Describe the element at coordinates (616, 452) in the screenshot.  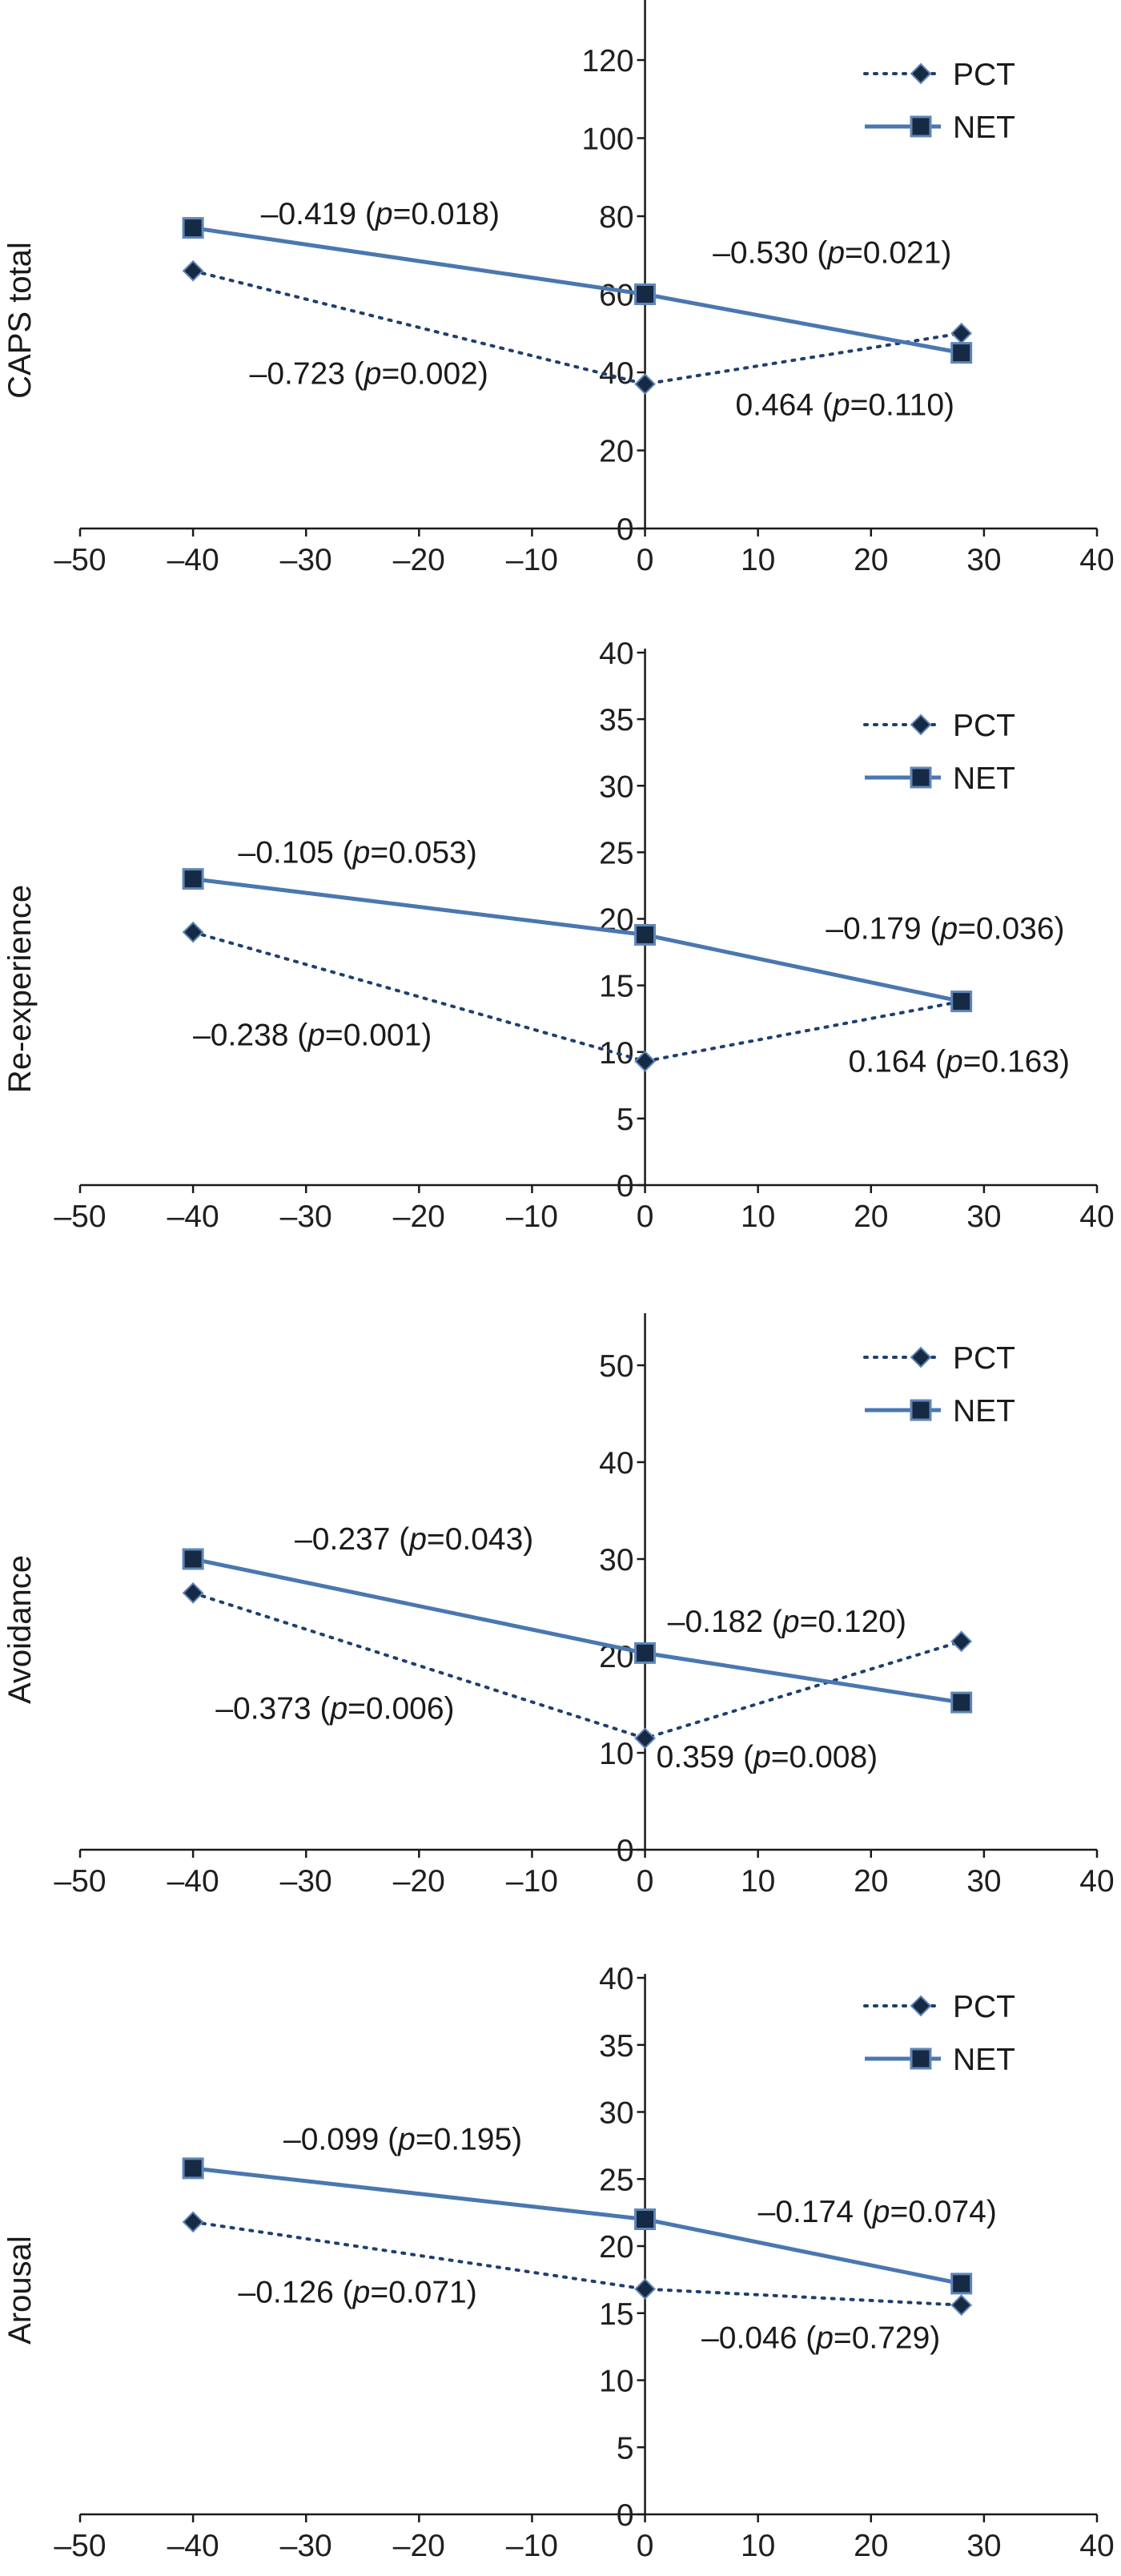
I see `y-tick-label: 20` at that location.